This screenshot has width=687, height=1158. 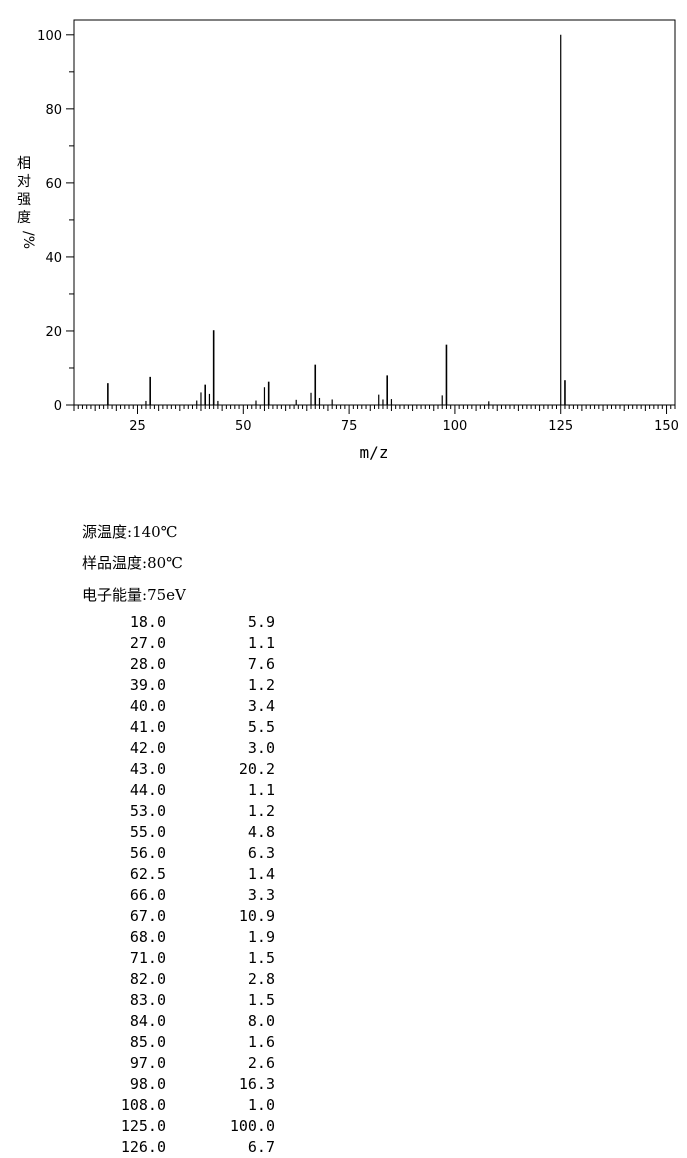 I want to click on abundance-value: 6.7, so click(x=261, y=1147).